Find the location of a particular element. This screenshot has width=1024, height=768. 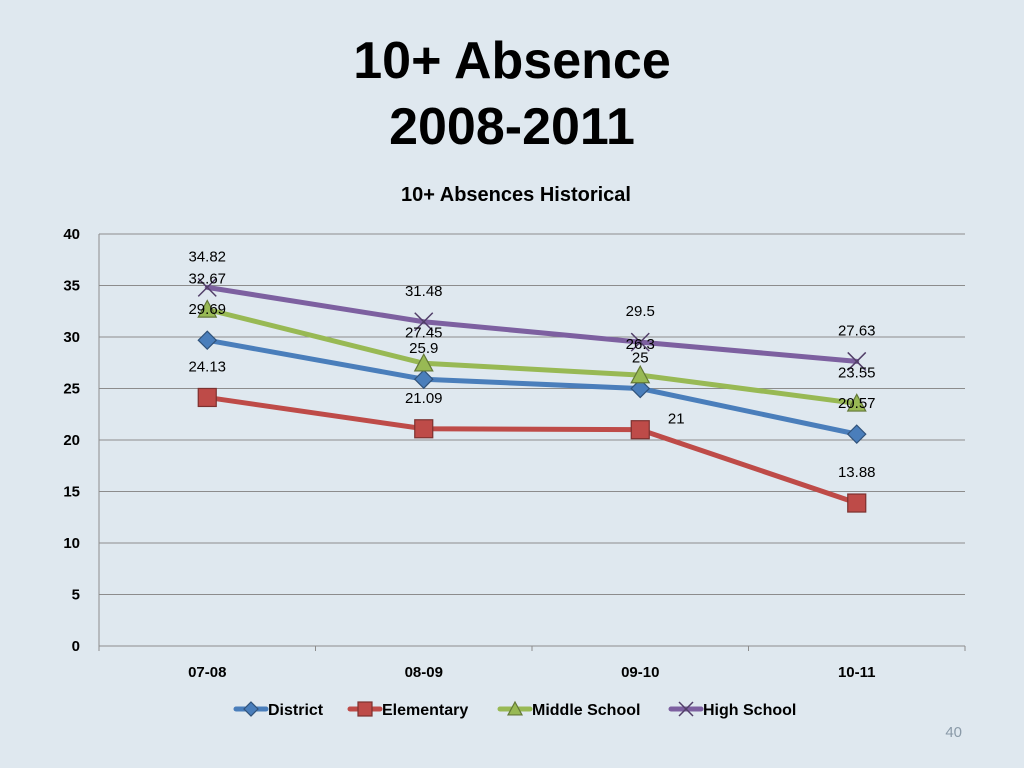

y-tick-label: 25 is located at coordinates (71, 389).